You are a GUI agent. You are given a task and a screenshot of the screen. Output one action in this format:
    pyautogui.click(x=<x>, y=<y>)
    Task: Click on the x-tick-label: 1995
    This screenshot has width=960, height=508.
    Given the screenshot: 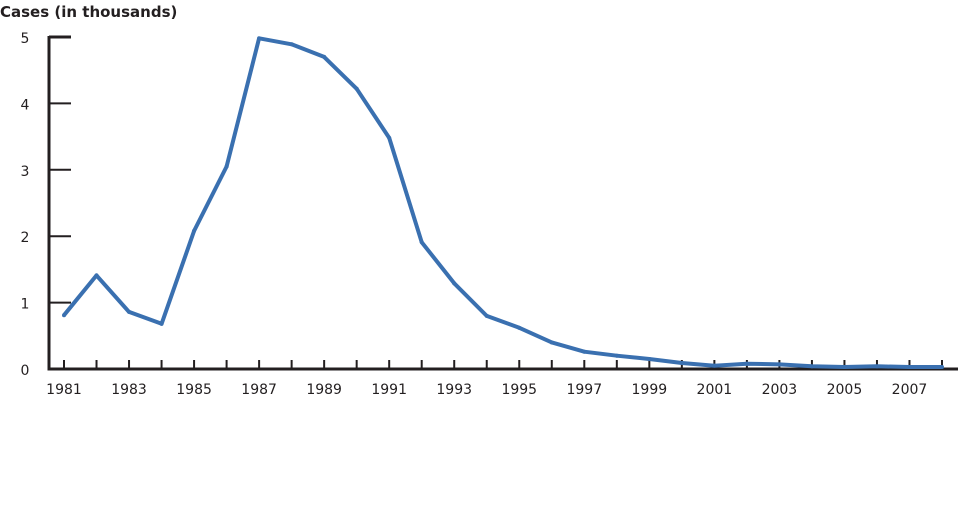 What is the action you would take?
    pyautogui.click(x=519, y=390)
    